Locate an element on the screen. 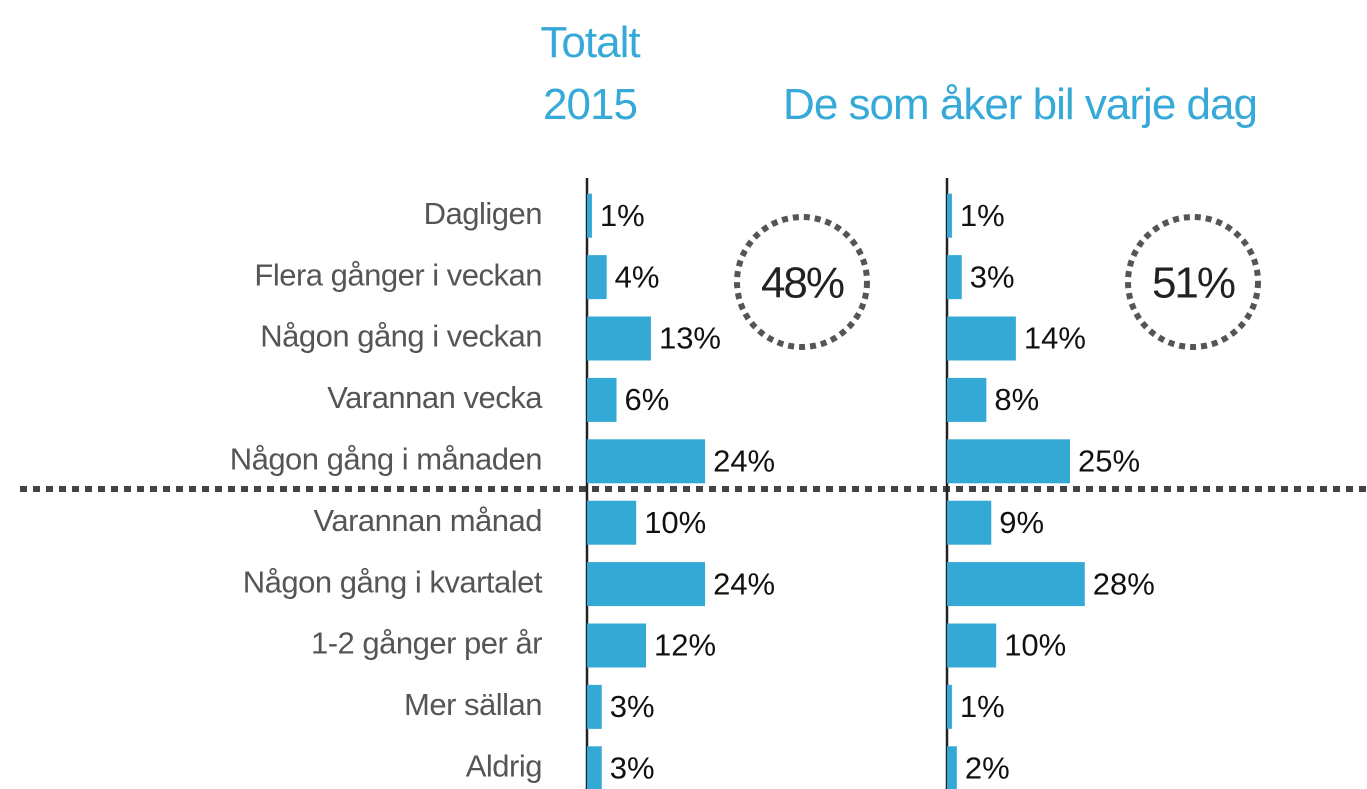 This screenshot has width=1367, height=789. value-label: 25% is located at coordinates (1109, 460).